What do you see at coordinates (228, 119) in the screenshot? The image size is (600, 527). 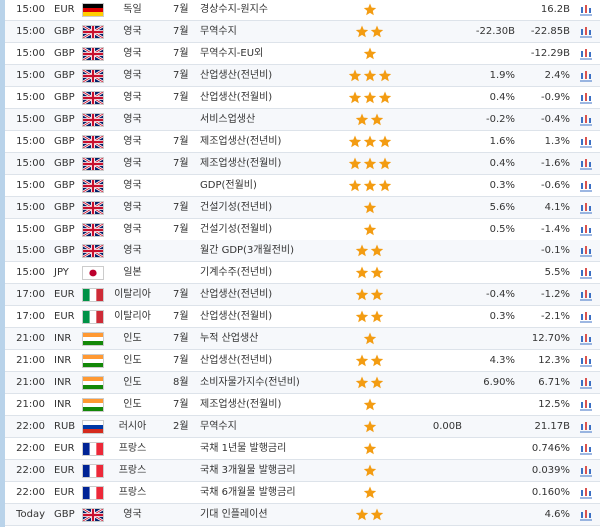 I see `event-cell: 서비스업생산` at bounding box center [228, 119].